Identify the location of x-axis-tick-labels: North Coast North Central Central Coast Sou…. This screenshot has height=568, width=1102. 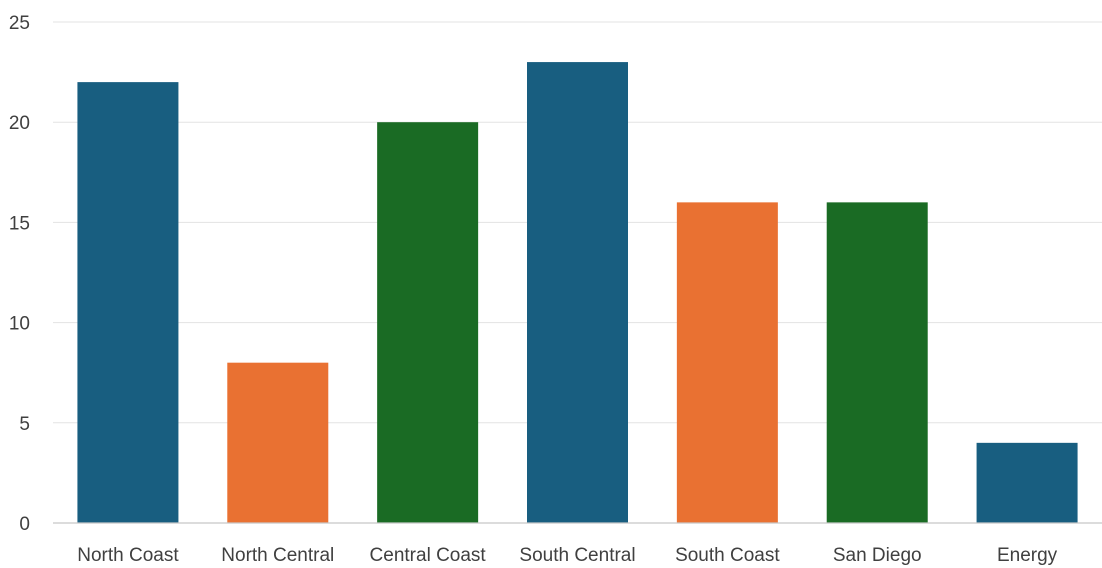
(567, 555).